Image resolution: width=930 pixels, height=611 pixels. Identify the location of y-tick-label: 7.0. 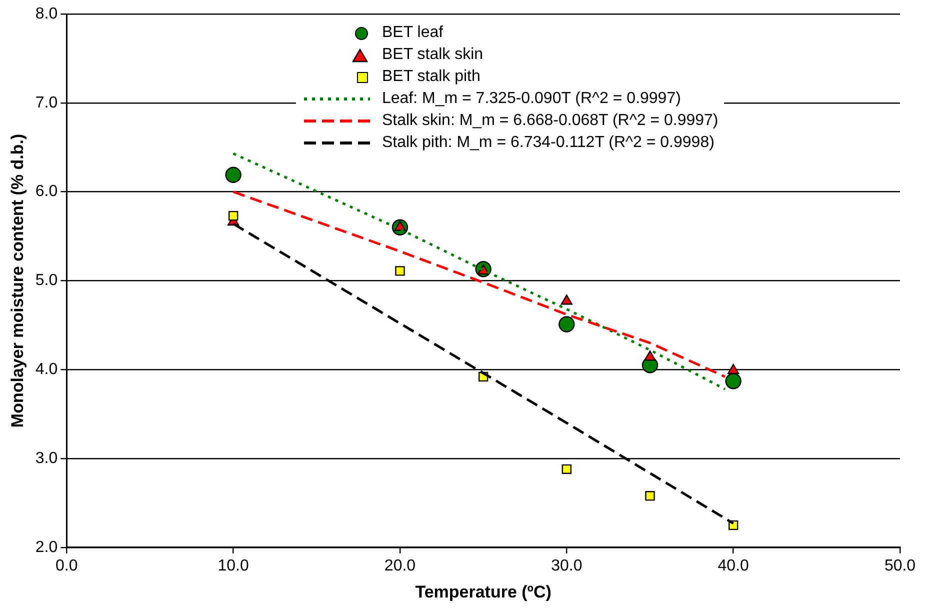
(46, 103).